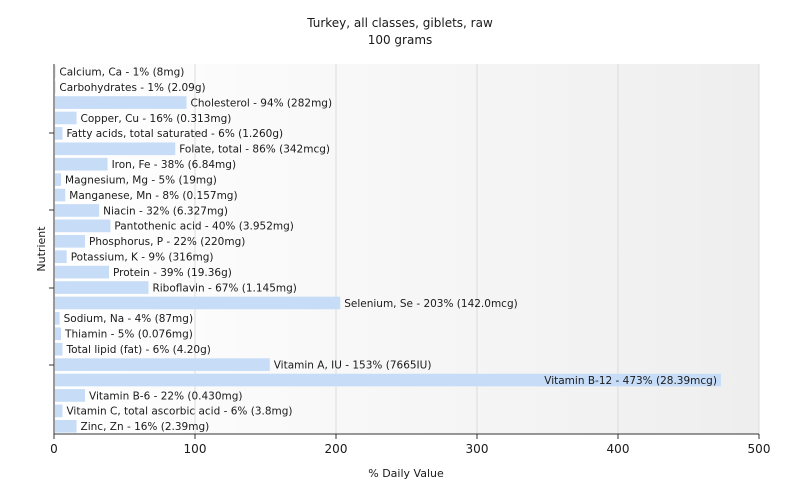 This screenshot has width=800, height=500. I want to click on bar-label: Calcium, Ca - 1% (8mg), so click(121, 73).